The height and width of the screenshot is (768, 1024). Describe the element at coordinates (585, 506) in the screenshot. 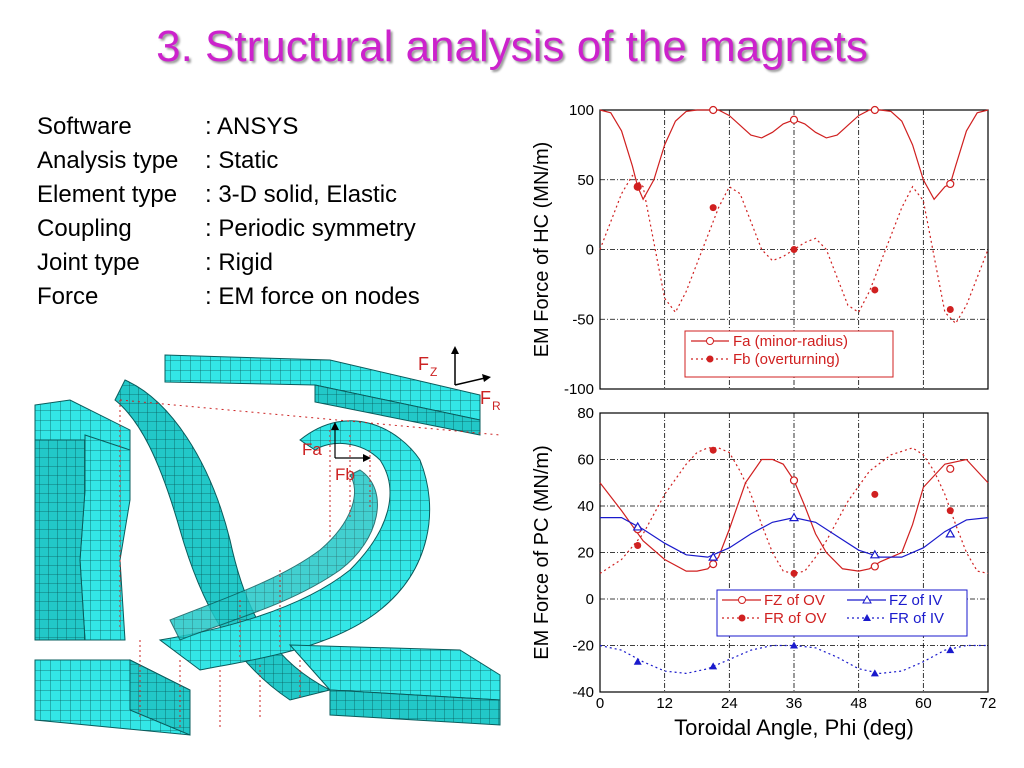

I see `y-tick-label: 40` at that location.